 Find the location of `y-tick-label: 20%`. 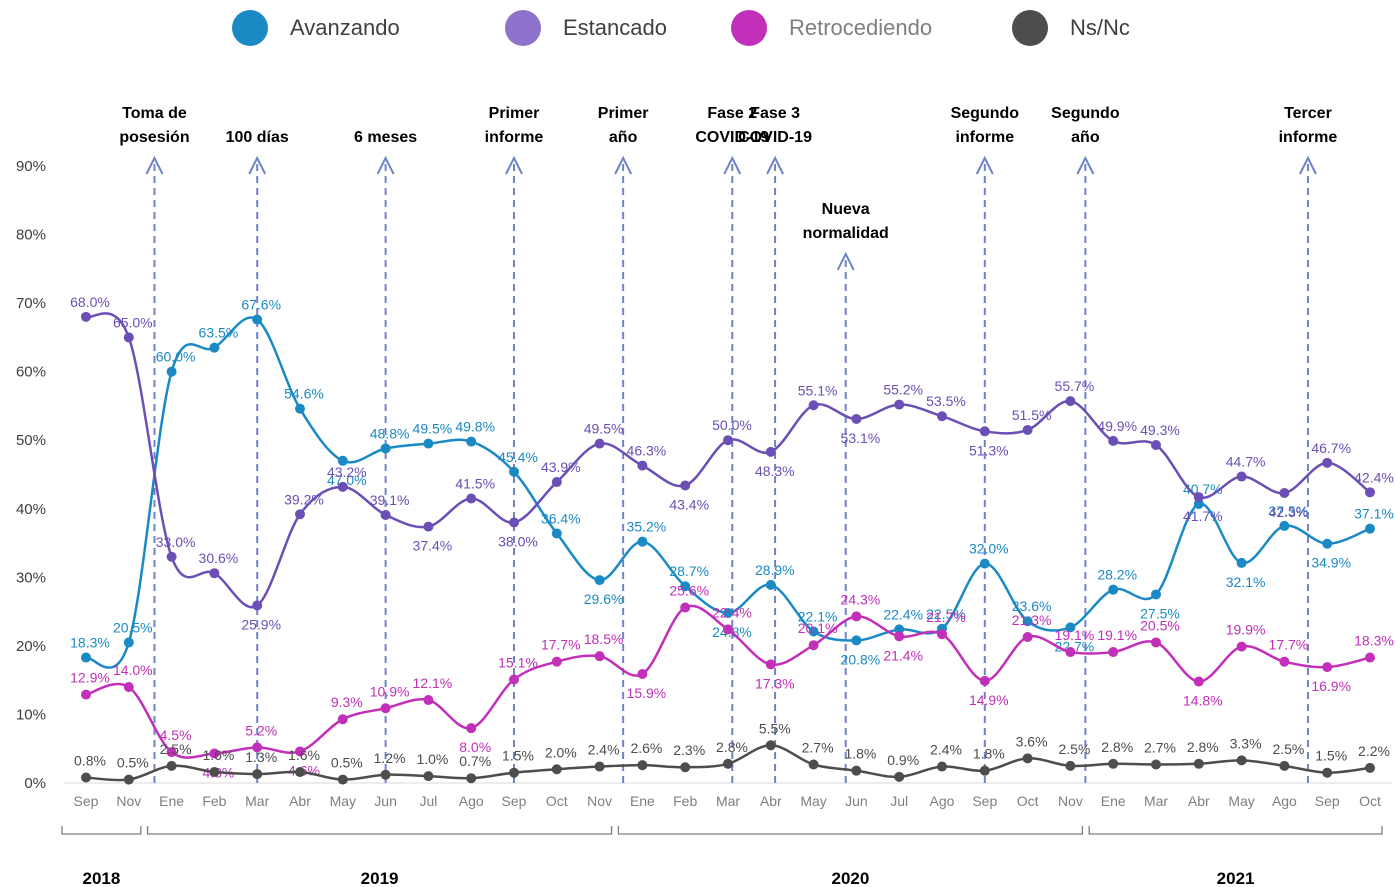

y-tick-label: 20% is located at coordinates (31, 646).